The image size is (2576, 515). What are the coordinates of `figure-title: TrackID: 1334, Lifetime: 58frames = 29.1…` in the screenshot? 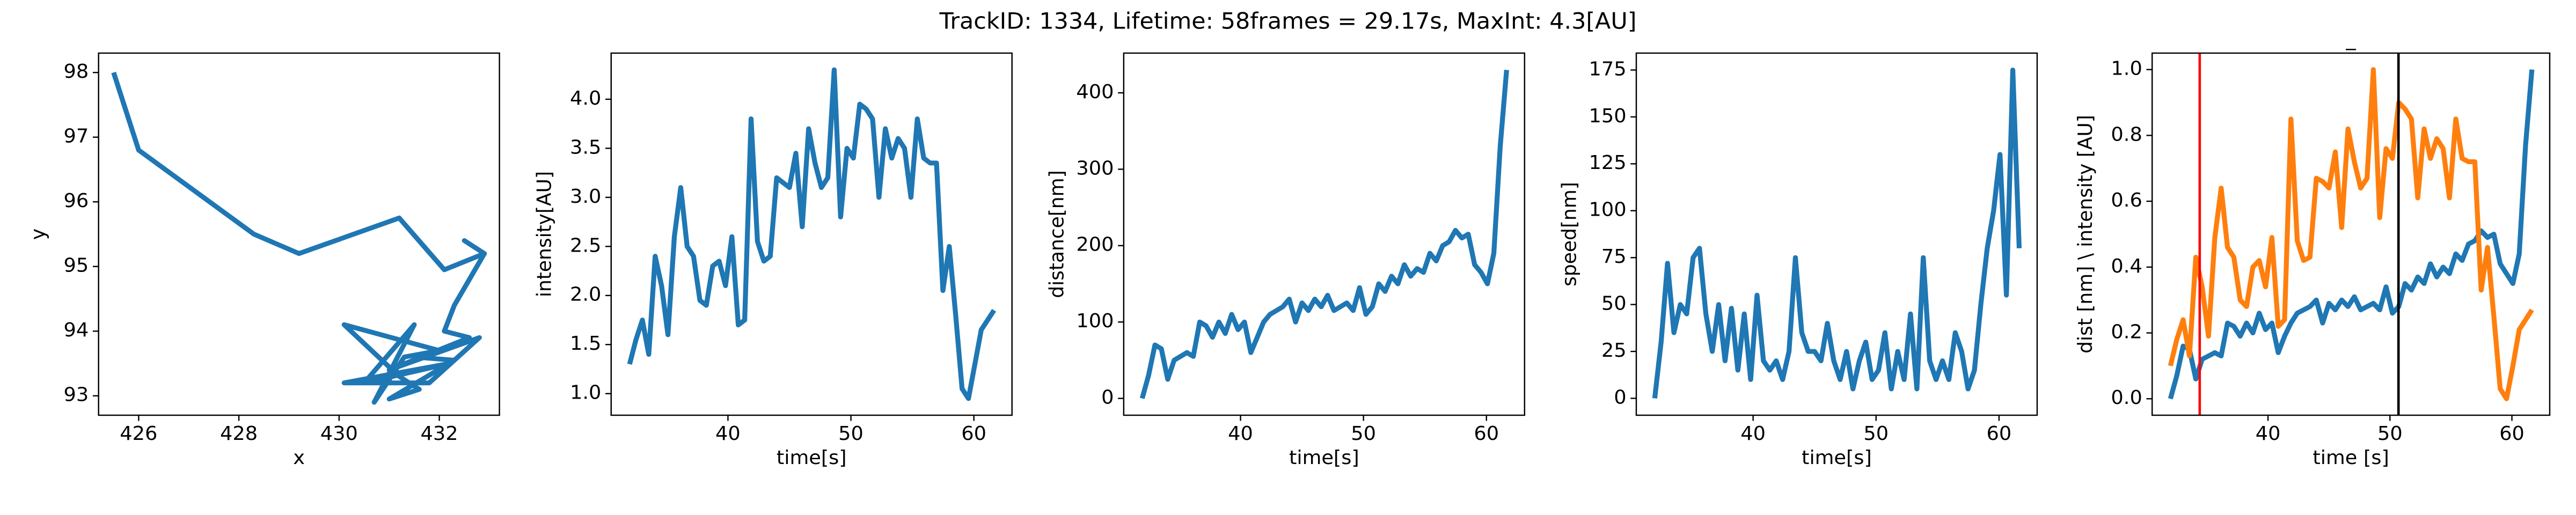 It's located at (1288, 22).